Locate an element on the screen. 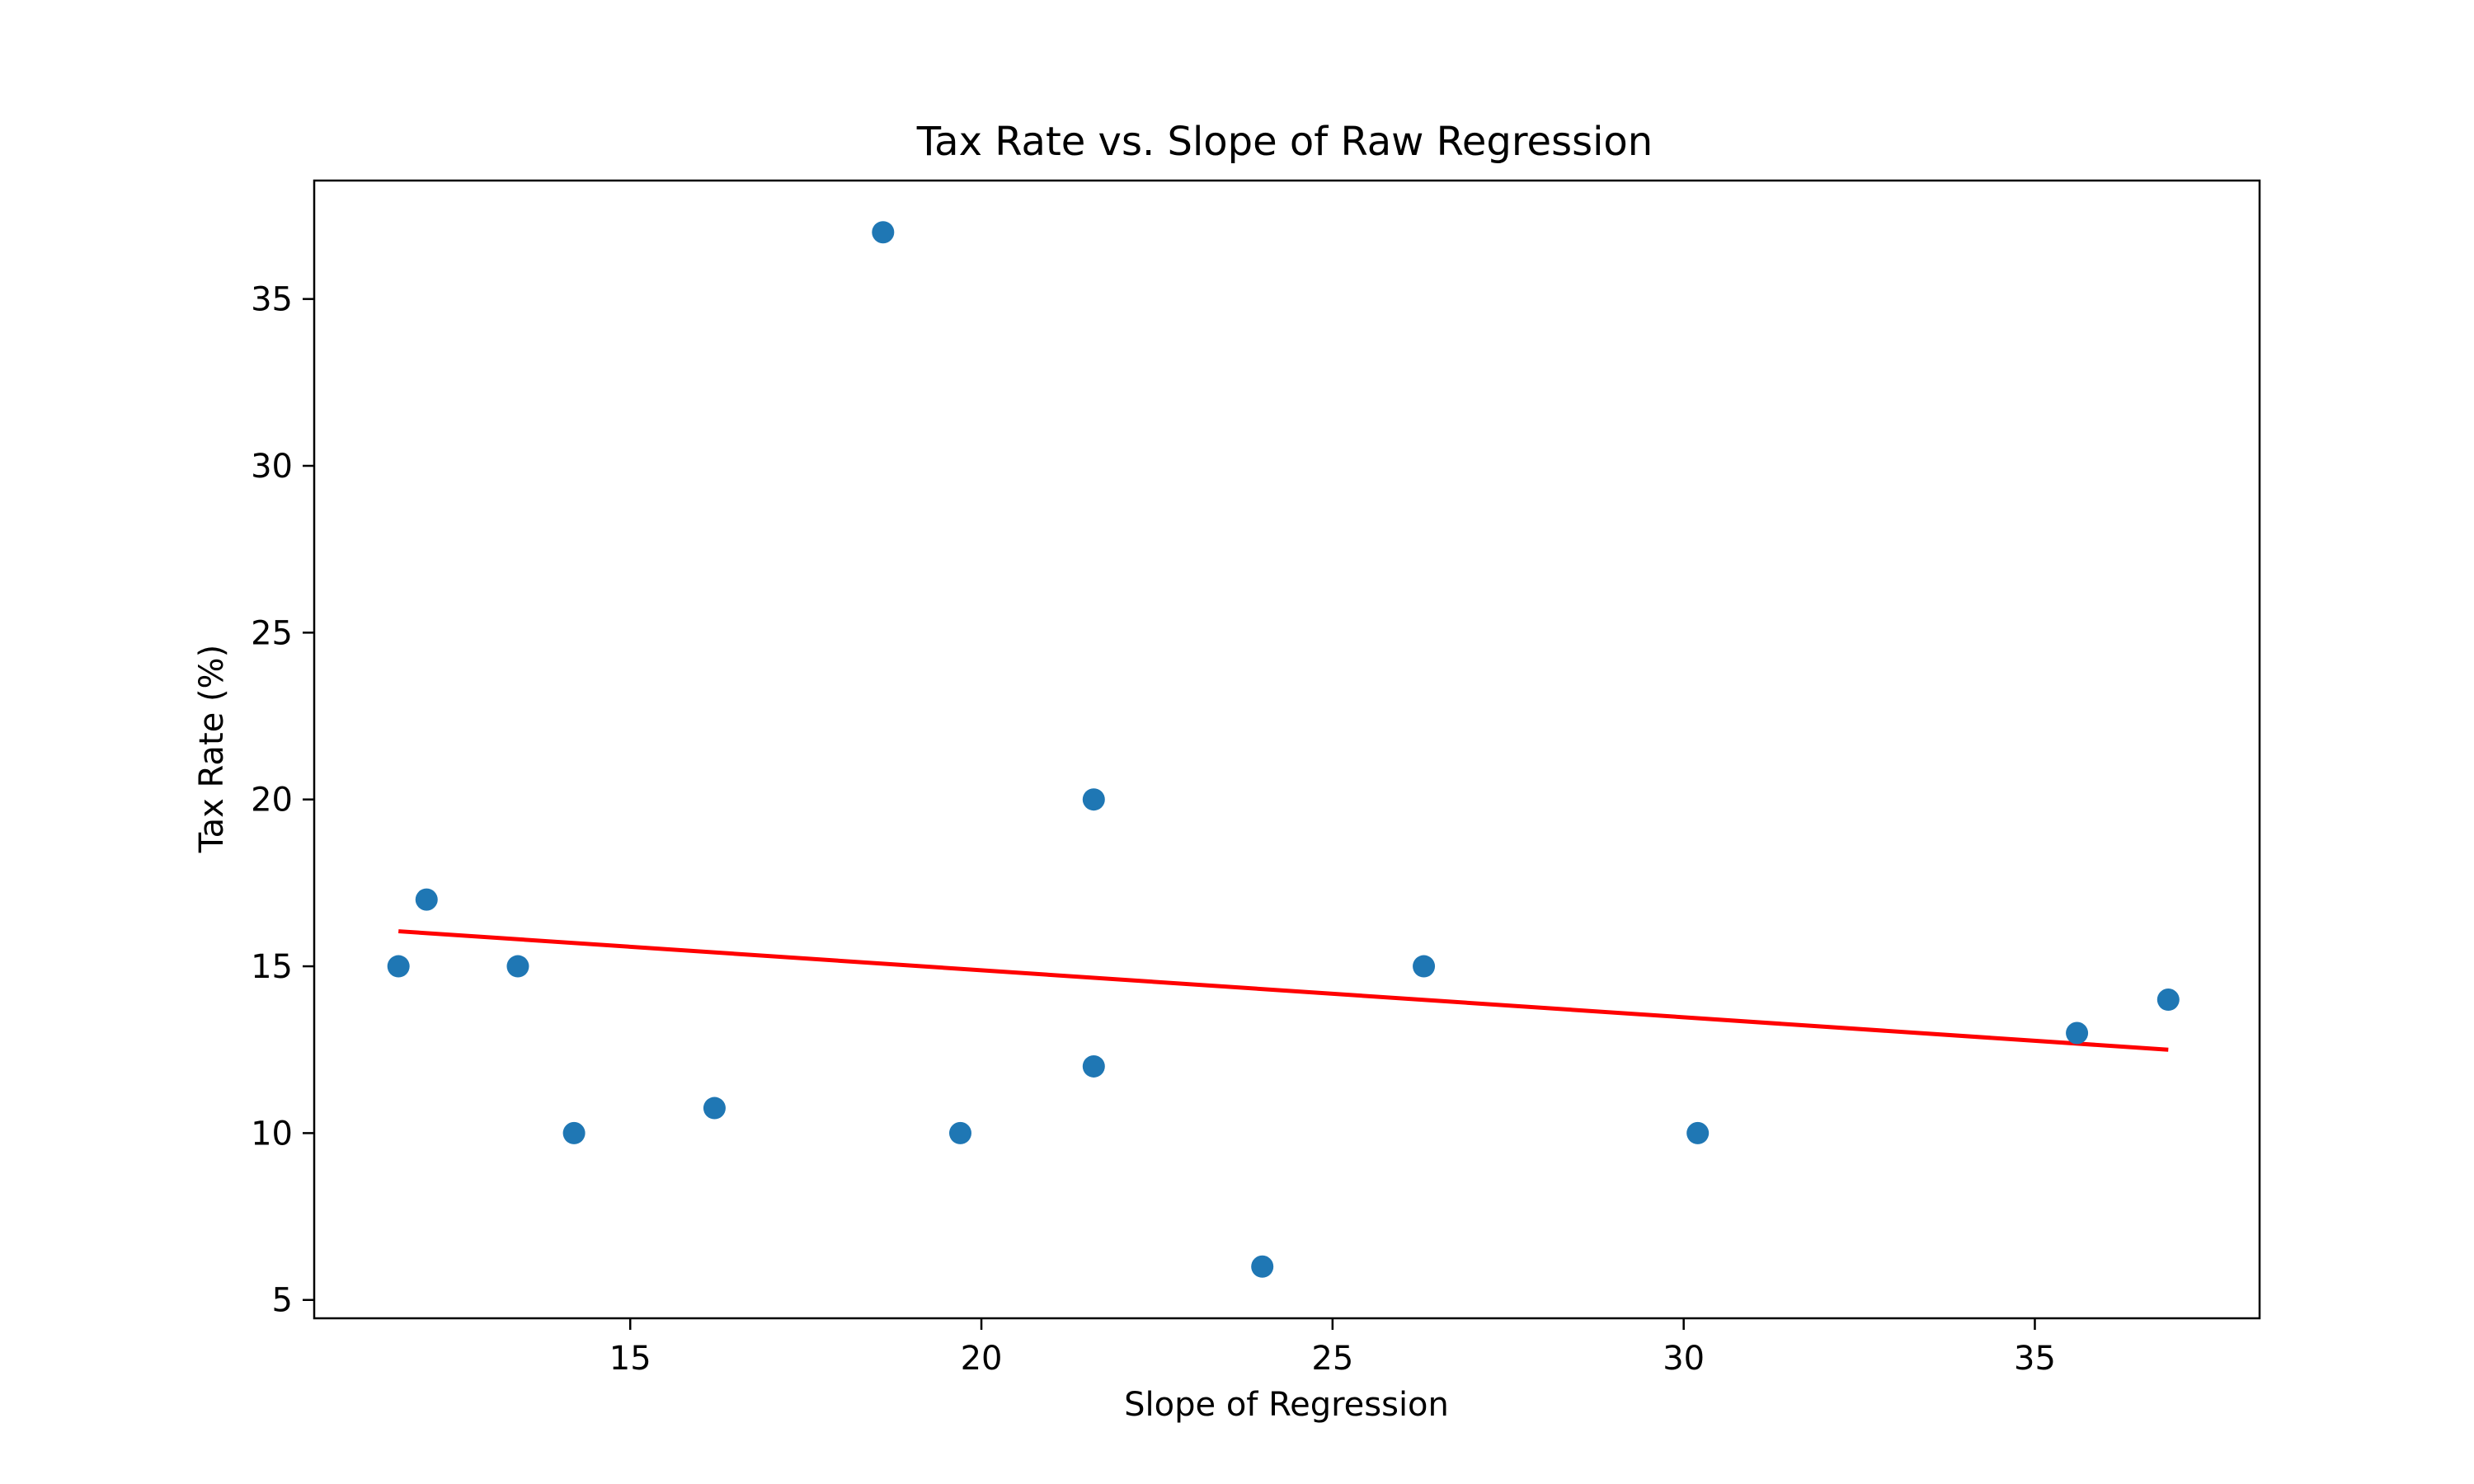 The width and height of the screenshot is (2474, 1484). y-tick-label: 10 is located at coordinates (272, 1134).